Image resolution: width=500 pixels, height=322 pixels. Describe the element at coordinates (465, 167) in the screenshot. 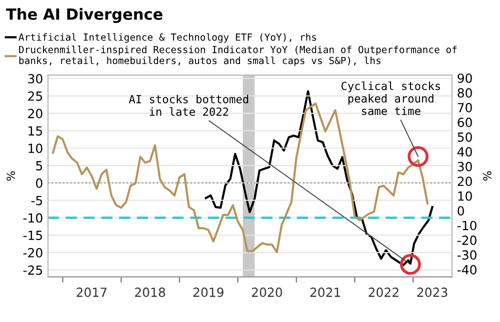

I see `y2-tick-label: 30` at that location.